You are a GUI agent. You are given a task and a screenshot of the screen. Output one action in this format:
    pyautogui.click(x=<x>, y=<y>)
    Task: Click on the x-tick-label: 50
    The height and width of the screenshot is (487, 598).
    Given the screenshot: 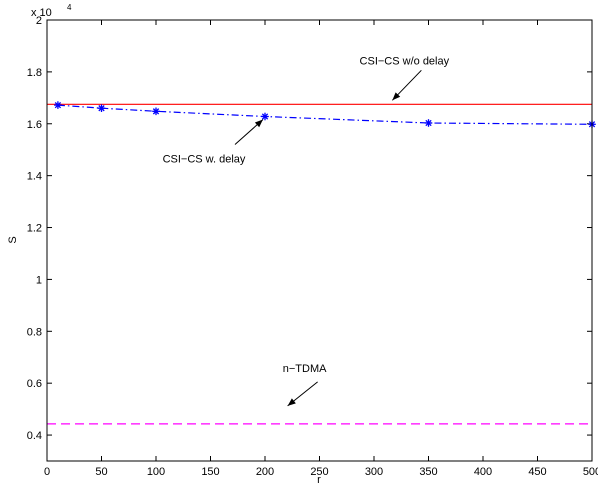 What is the action you would take?
    pyautogui.click(x=101, y=472)
    